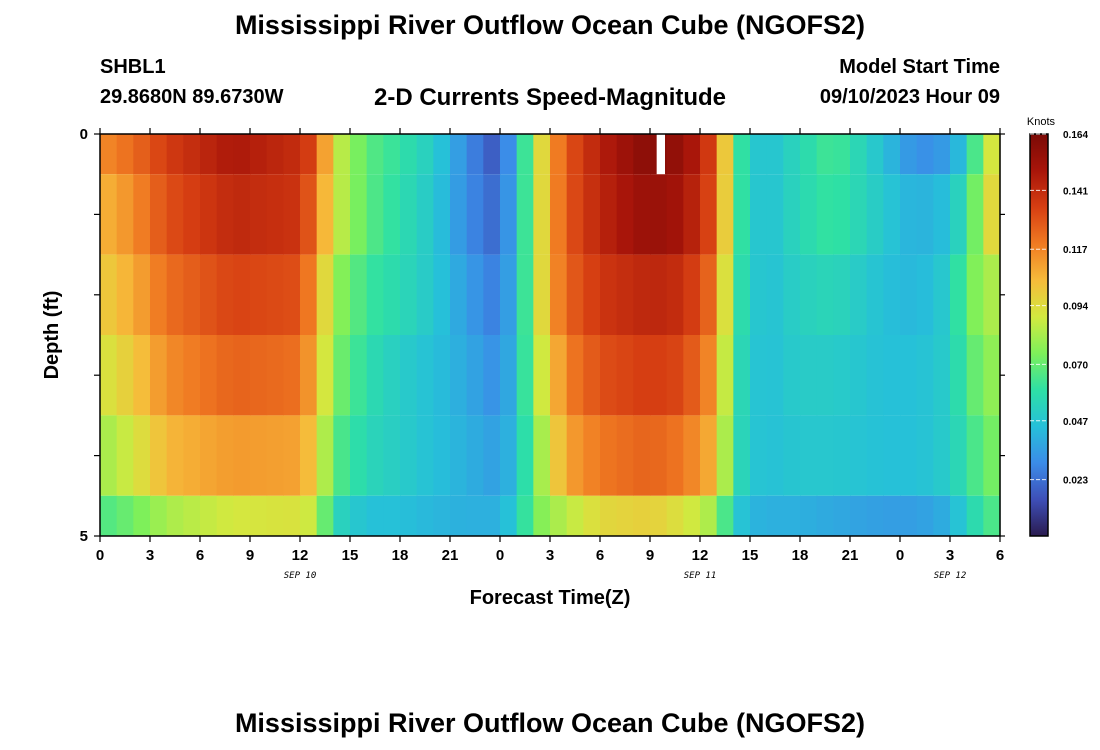  I want to click on colorbar-tick-label: 0.164, so click(1075, 135).